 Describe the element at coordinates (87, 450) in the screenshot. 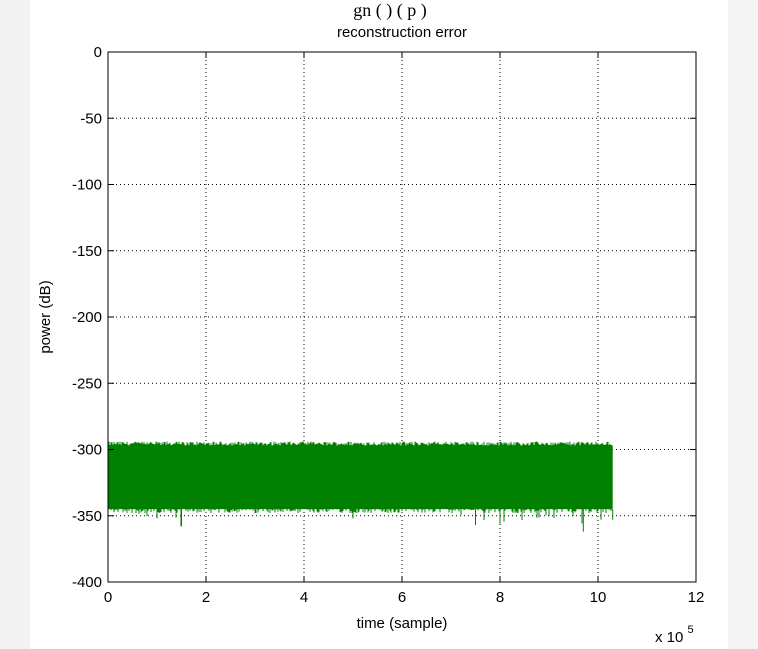

I see `y-tick-label: -300` at that location.